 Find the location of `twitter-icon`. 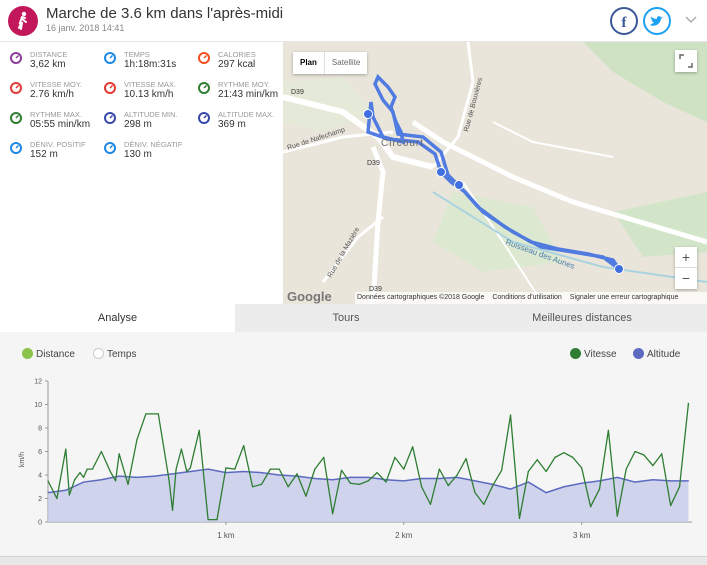

twitter-icon is located at coordinates (656, 21).